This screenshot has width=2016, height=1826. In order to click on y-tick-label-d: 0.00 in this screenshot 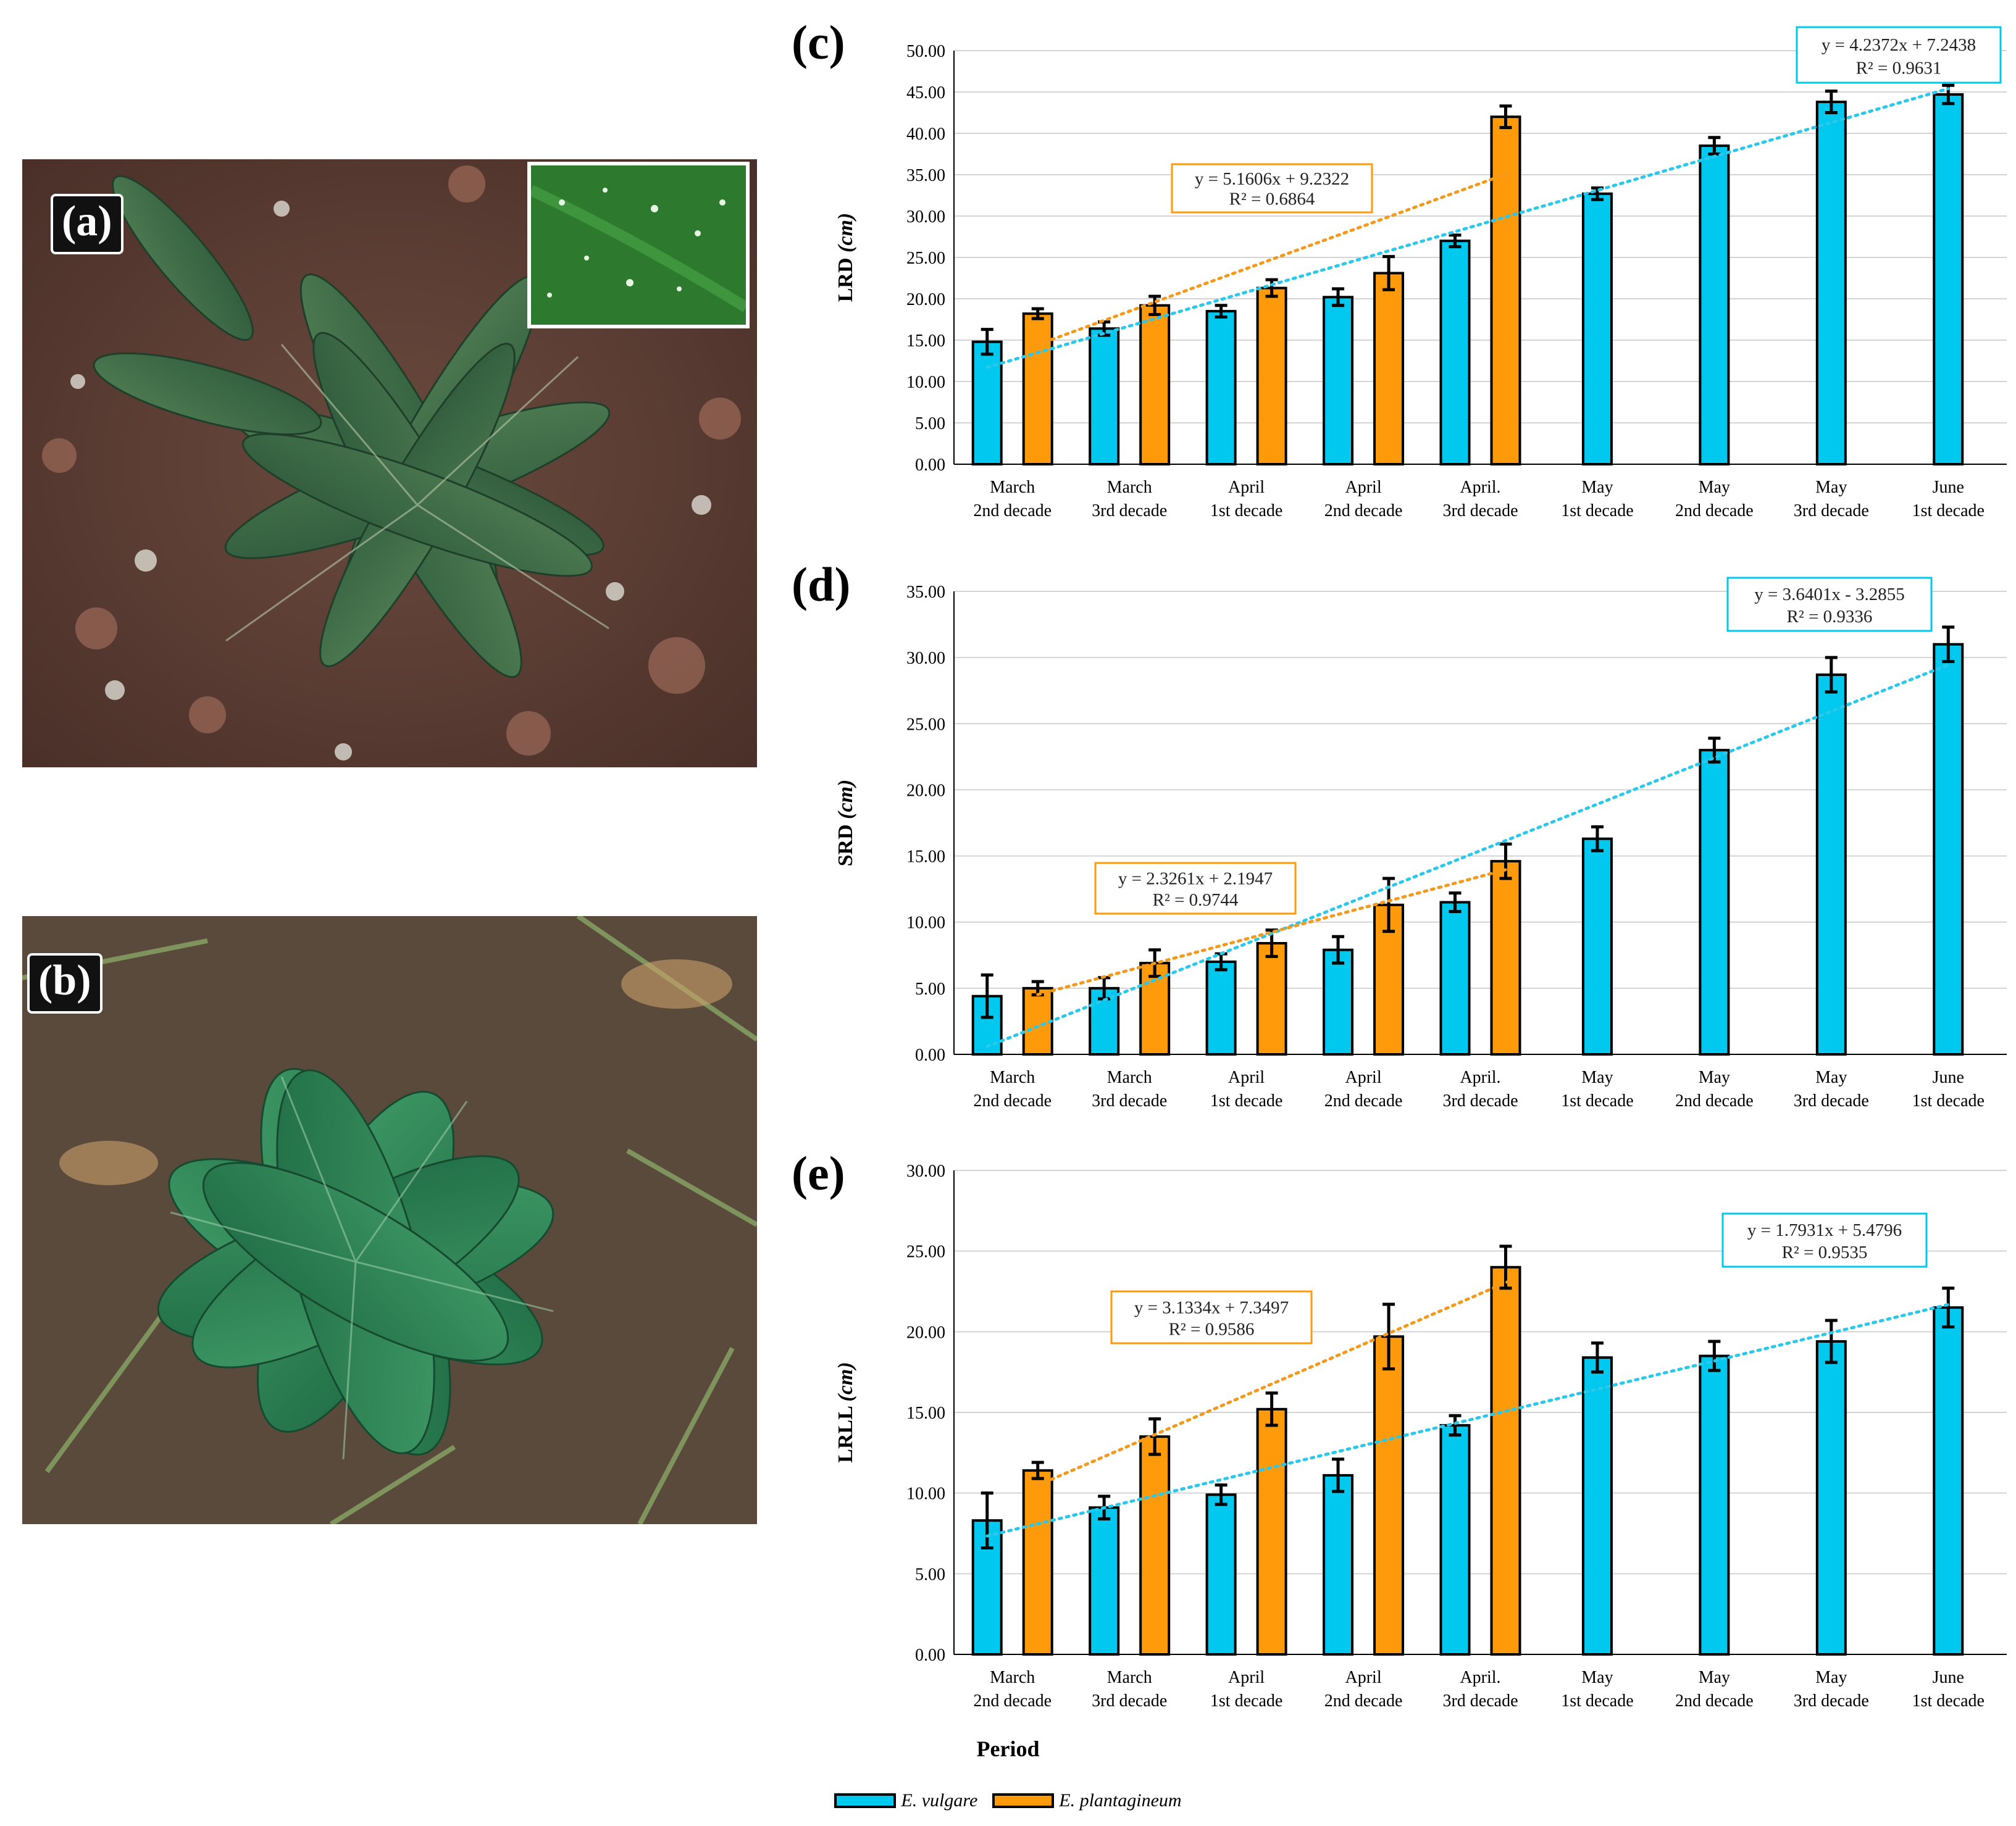, I will do `click(930, 1055)`.